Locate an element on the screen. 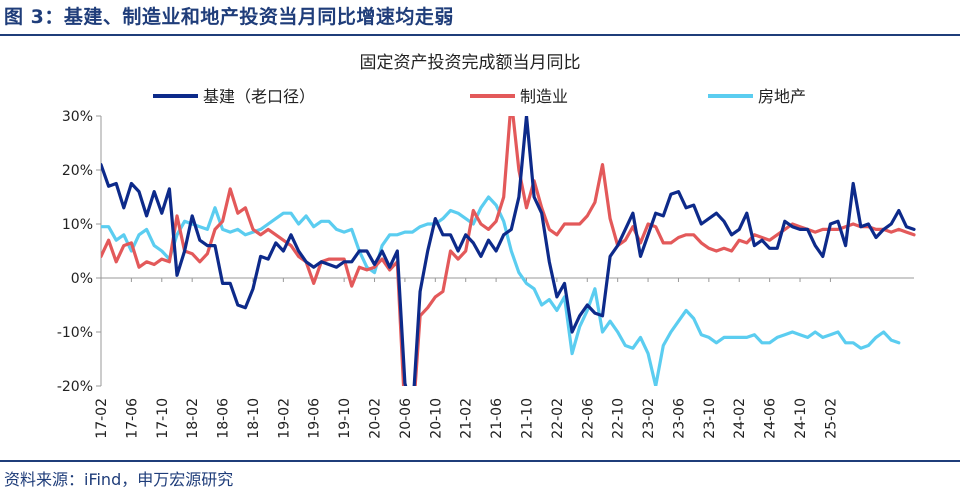 This screenshot has height=494, width=960. x-tick-label: 21-10 is located at coordinates (527, 418).